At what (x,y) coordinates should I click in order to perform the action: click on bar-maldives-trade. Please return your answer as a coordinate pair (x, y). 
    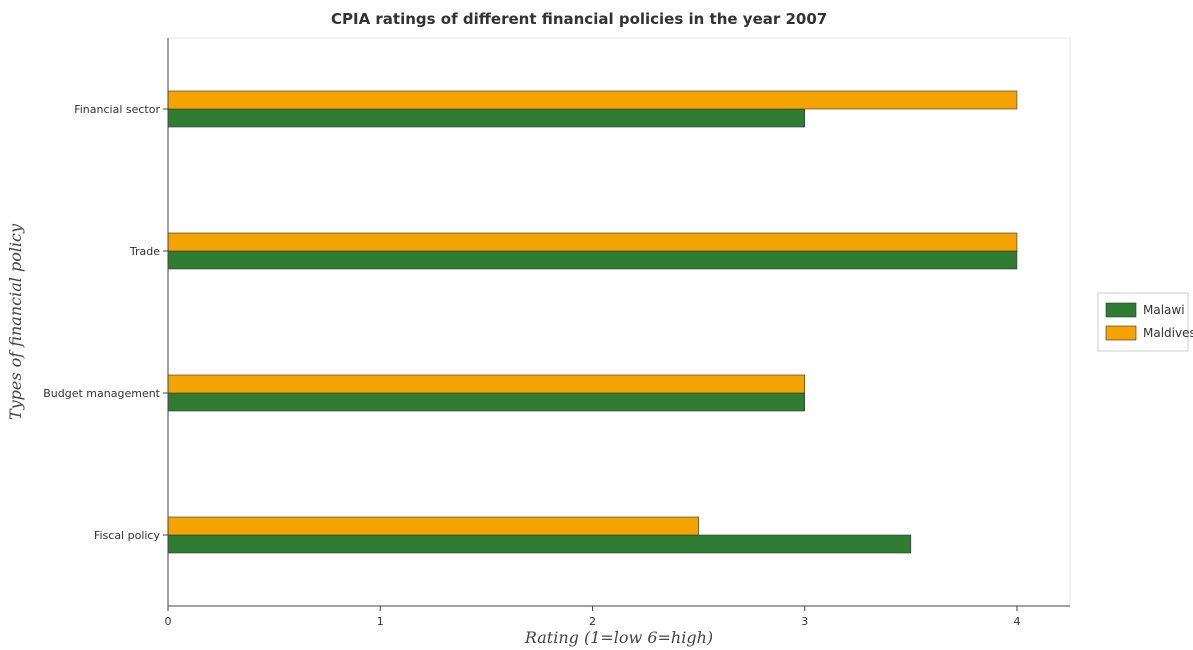
    Looking at the image, I should click on (592, 242).